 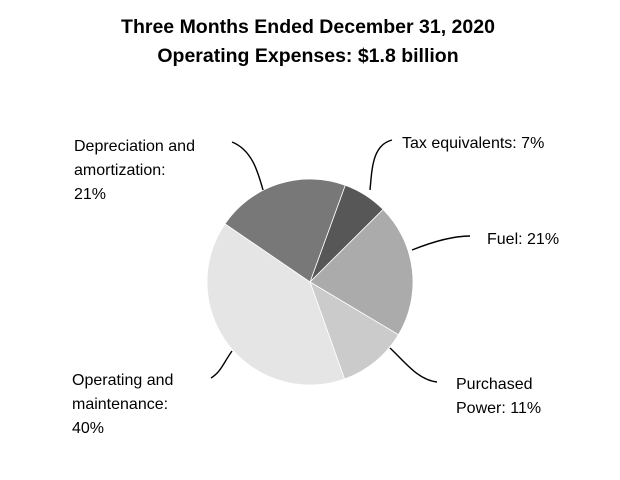 I want to click on leader-line-fuel, so click(x=441, y=243).